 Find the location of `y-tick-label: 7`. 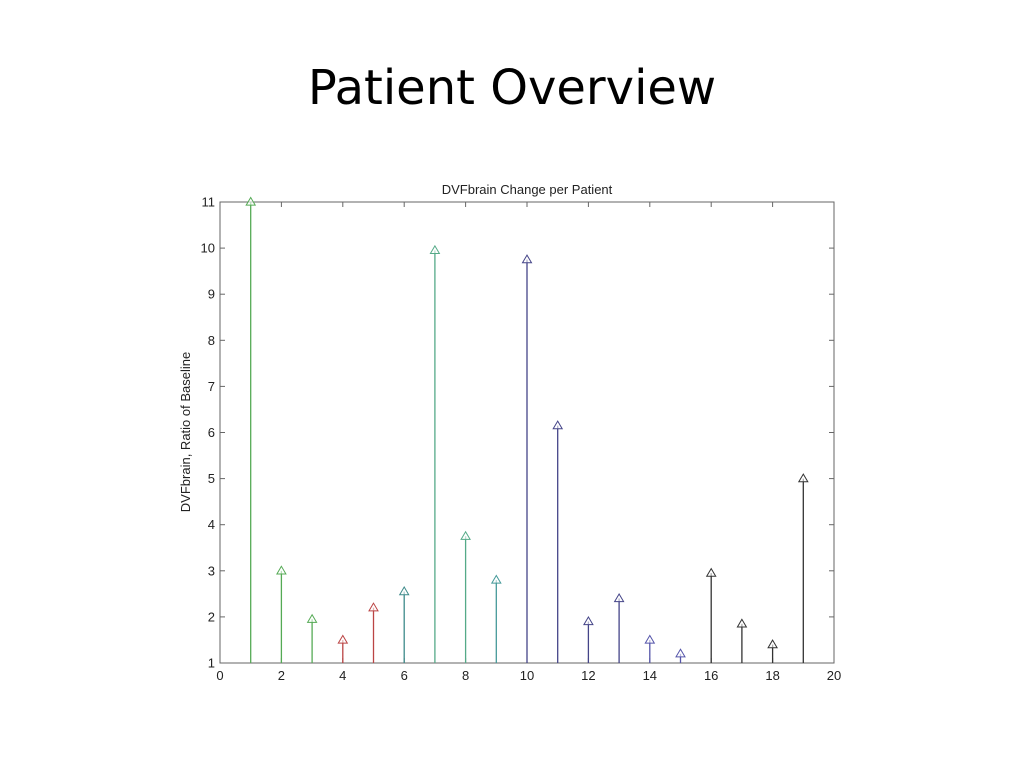

y-tick-label: 7 is located at coordinates (211, 386).